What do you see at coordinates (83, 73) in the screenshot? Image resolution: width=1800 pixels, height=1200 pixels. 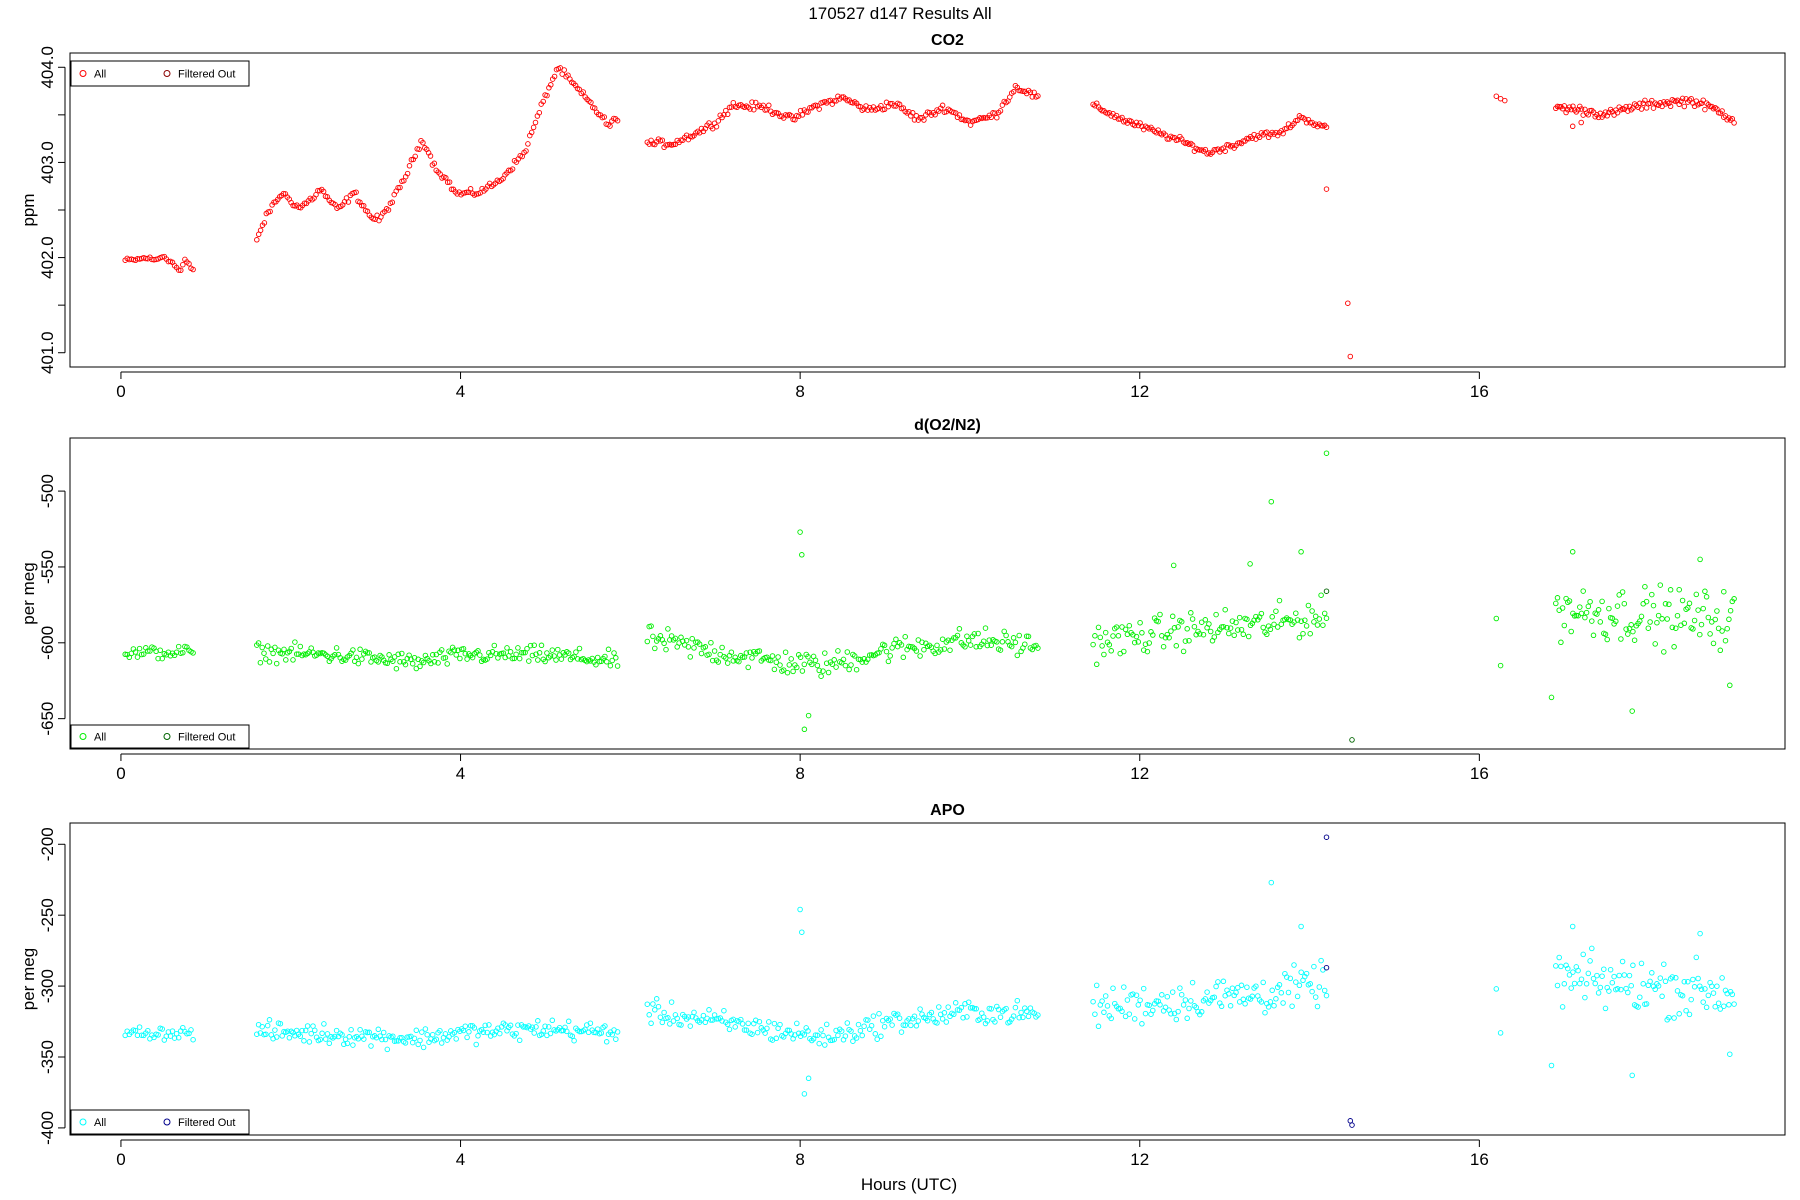 I see `legend-marker` at bounding box center [83, 73].